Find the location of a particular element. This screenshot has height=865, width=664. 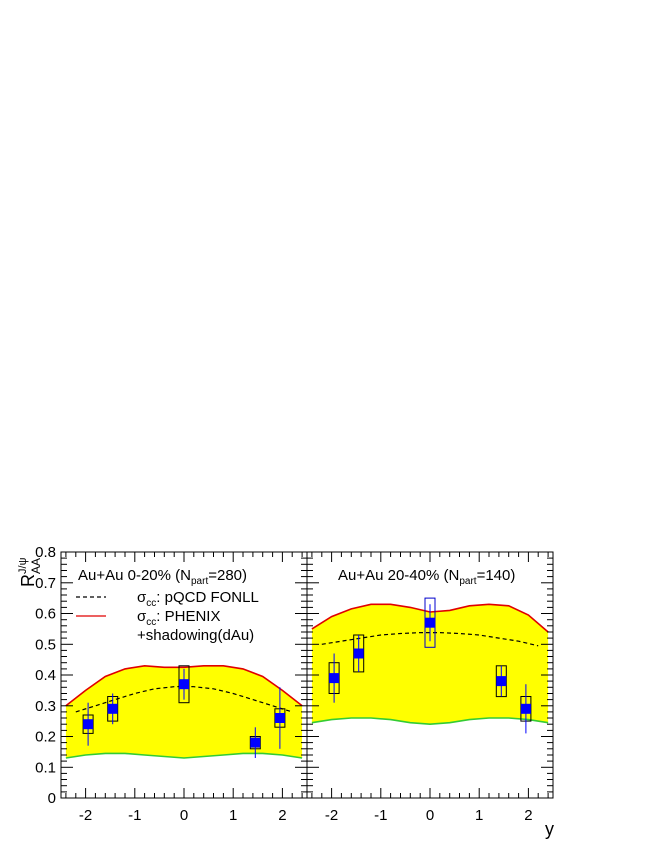

panel-2-point-3-marker is located at coordinates (430, 622).